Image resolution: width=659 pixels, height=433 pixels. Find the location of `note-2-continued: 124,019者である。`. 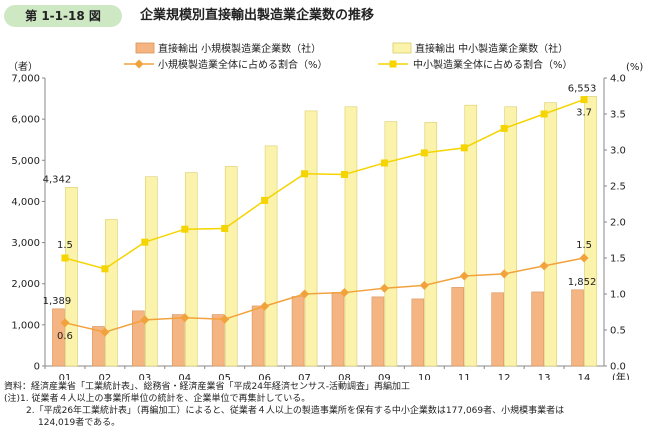

note-2-continued: 124,019者である。 is located at coordinates (79, 423).